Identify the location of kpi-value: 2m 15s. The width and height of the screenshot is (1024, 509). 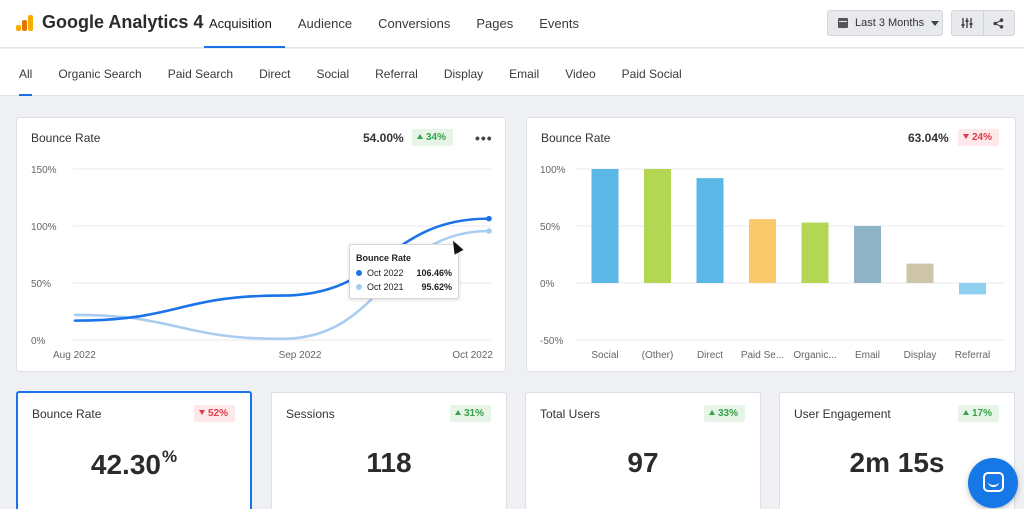
(897, 462).